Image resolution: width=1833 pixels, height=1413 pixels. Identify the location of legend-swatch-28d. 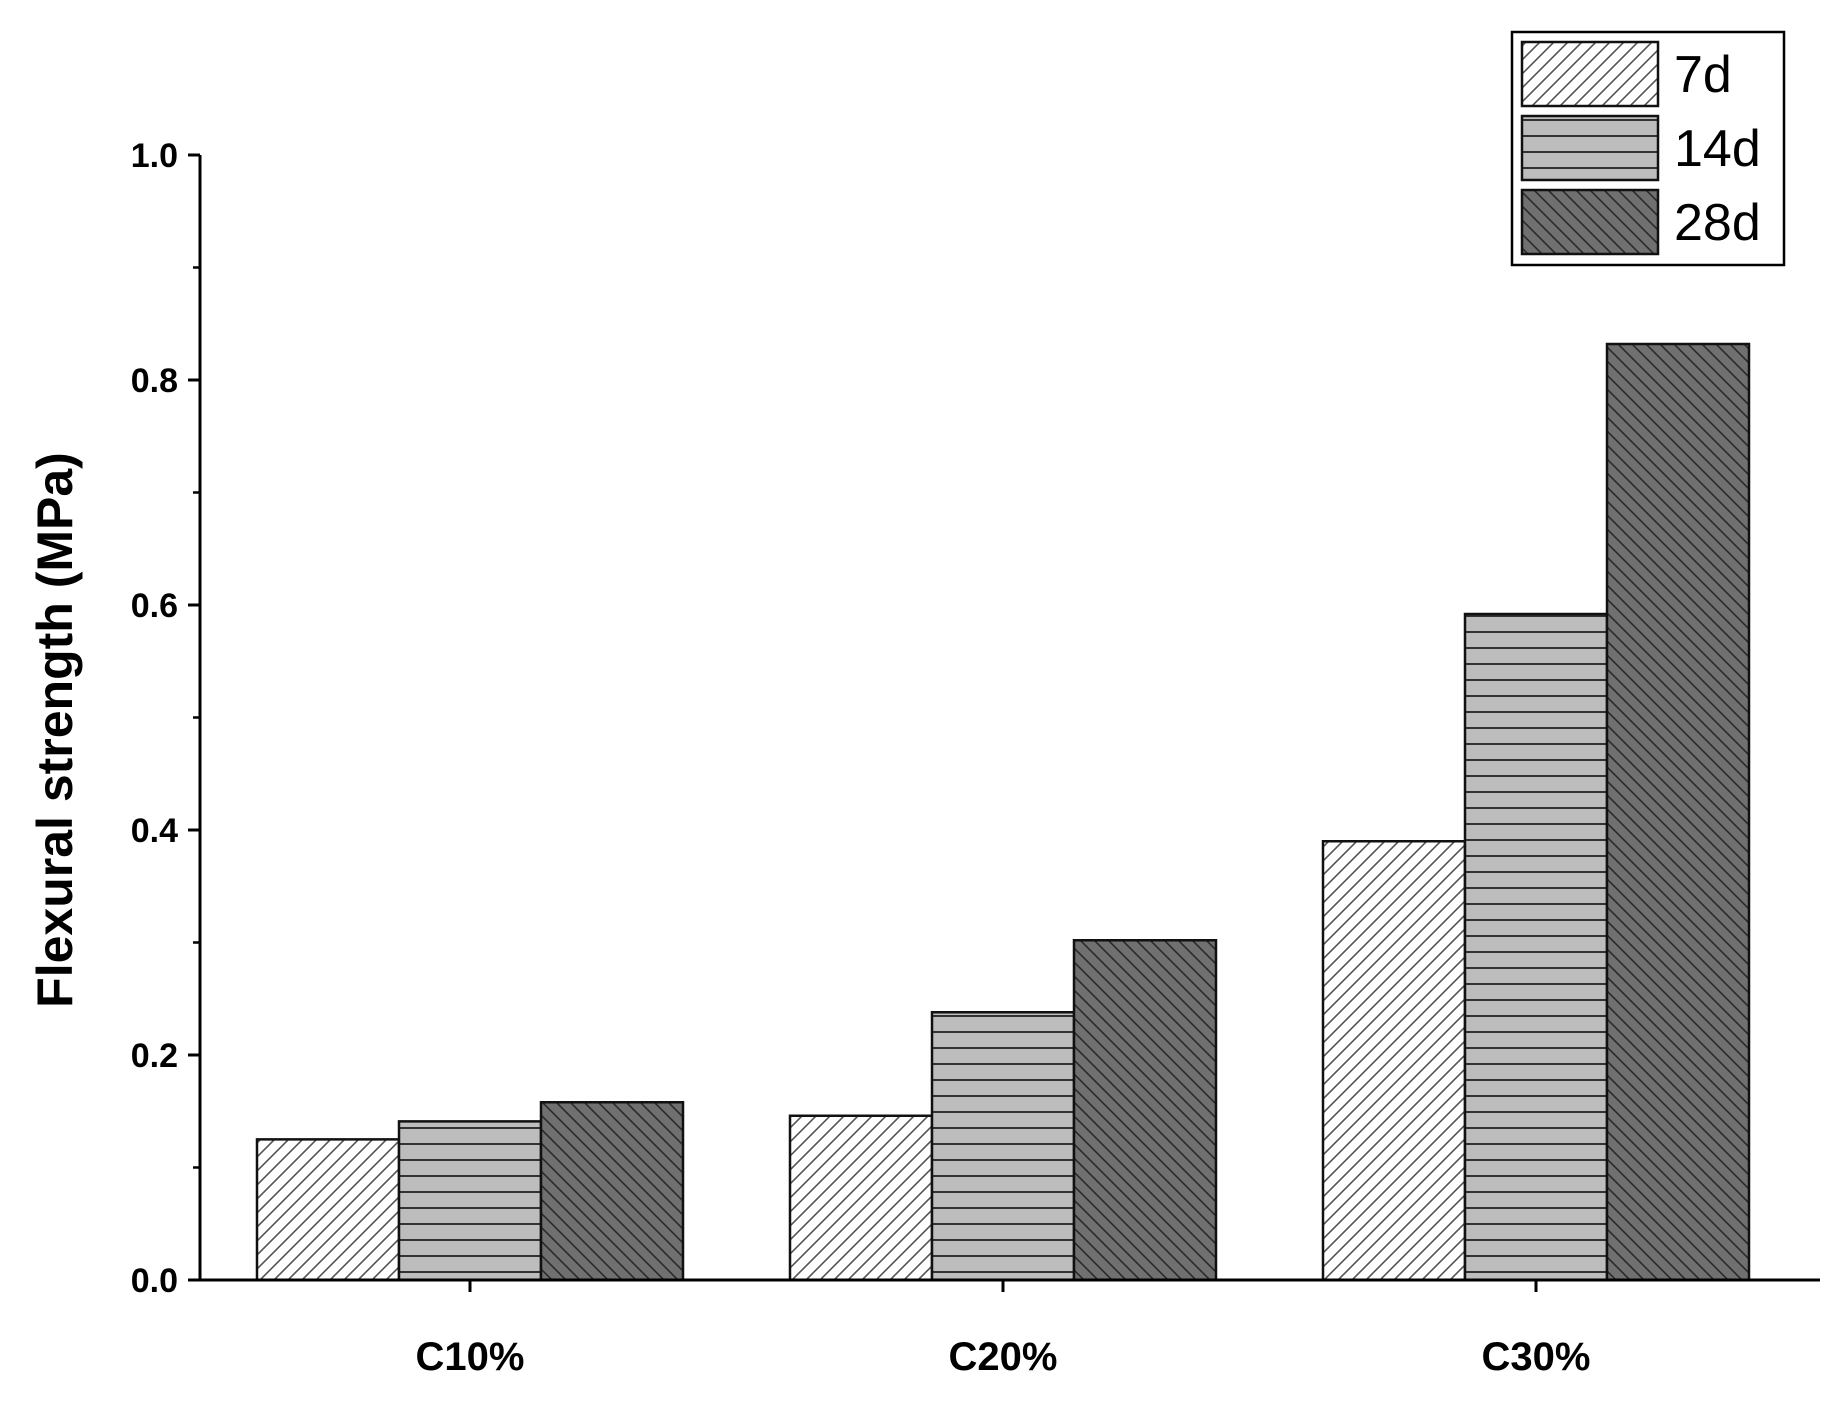
(1590, 222).